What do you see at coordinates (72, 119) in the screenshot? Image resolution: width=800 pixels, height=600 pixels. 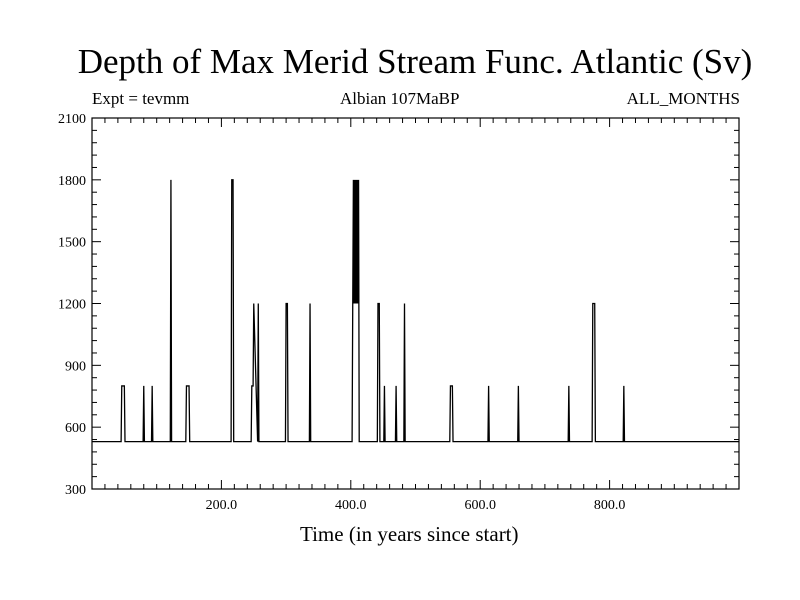 I see `y-tick-label: 2100` at bounding box center [72, 119].